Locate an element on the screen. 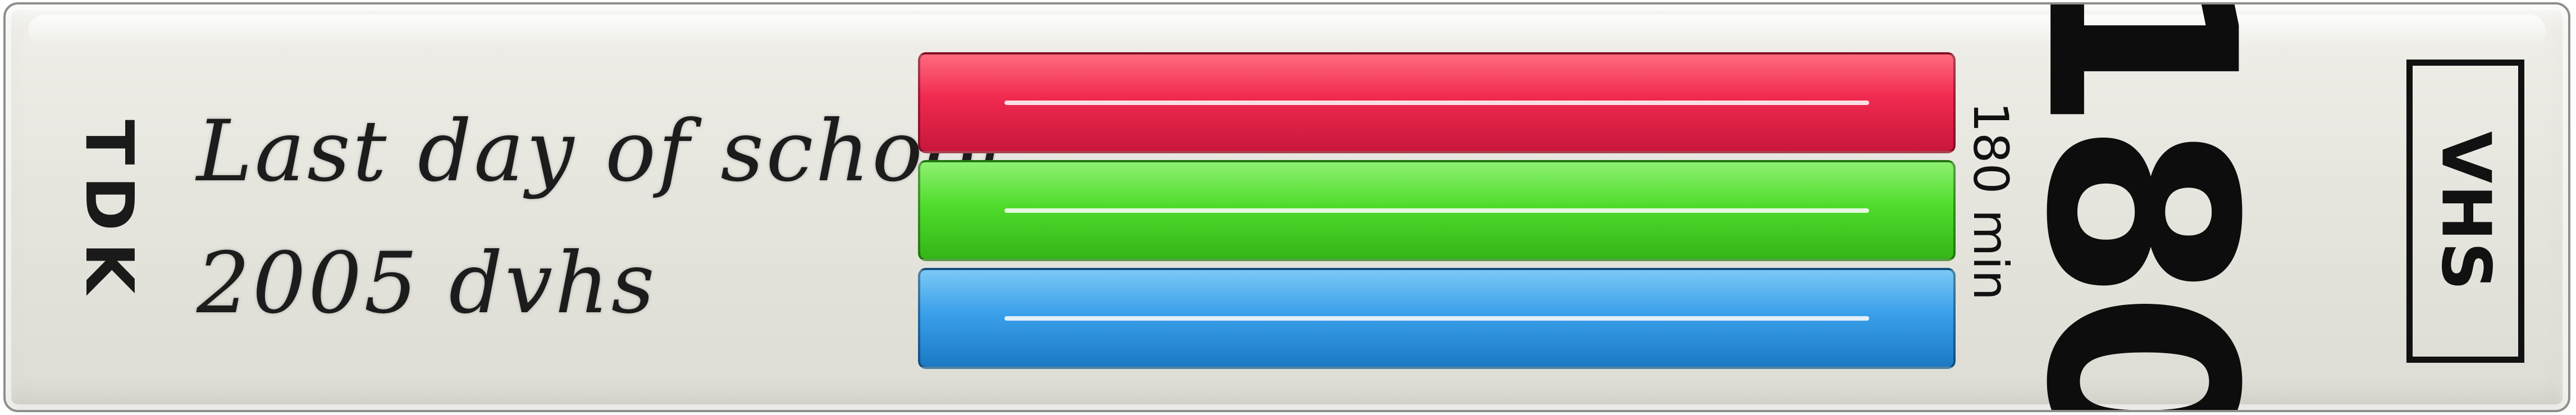  green-stripe is located at coordinates (1437, 210).